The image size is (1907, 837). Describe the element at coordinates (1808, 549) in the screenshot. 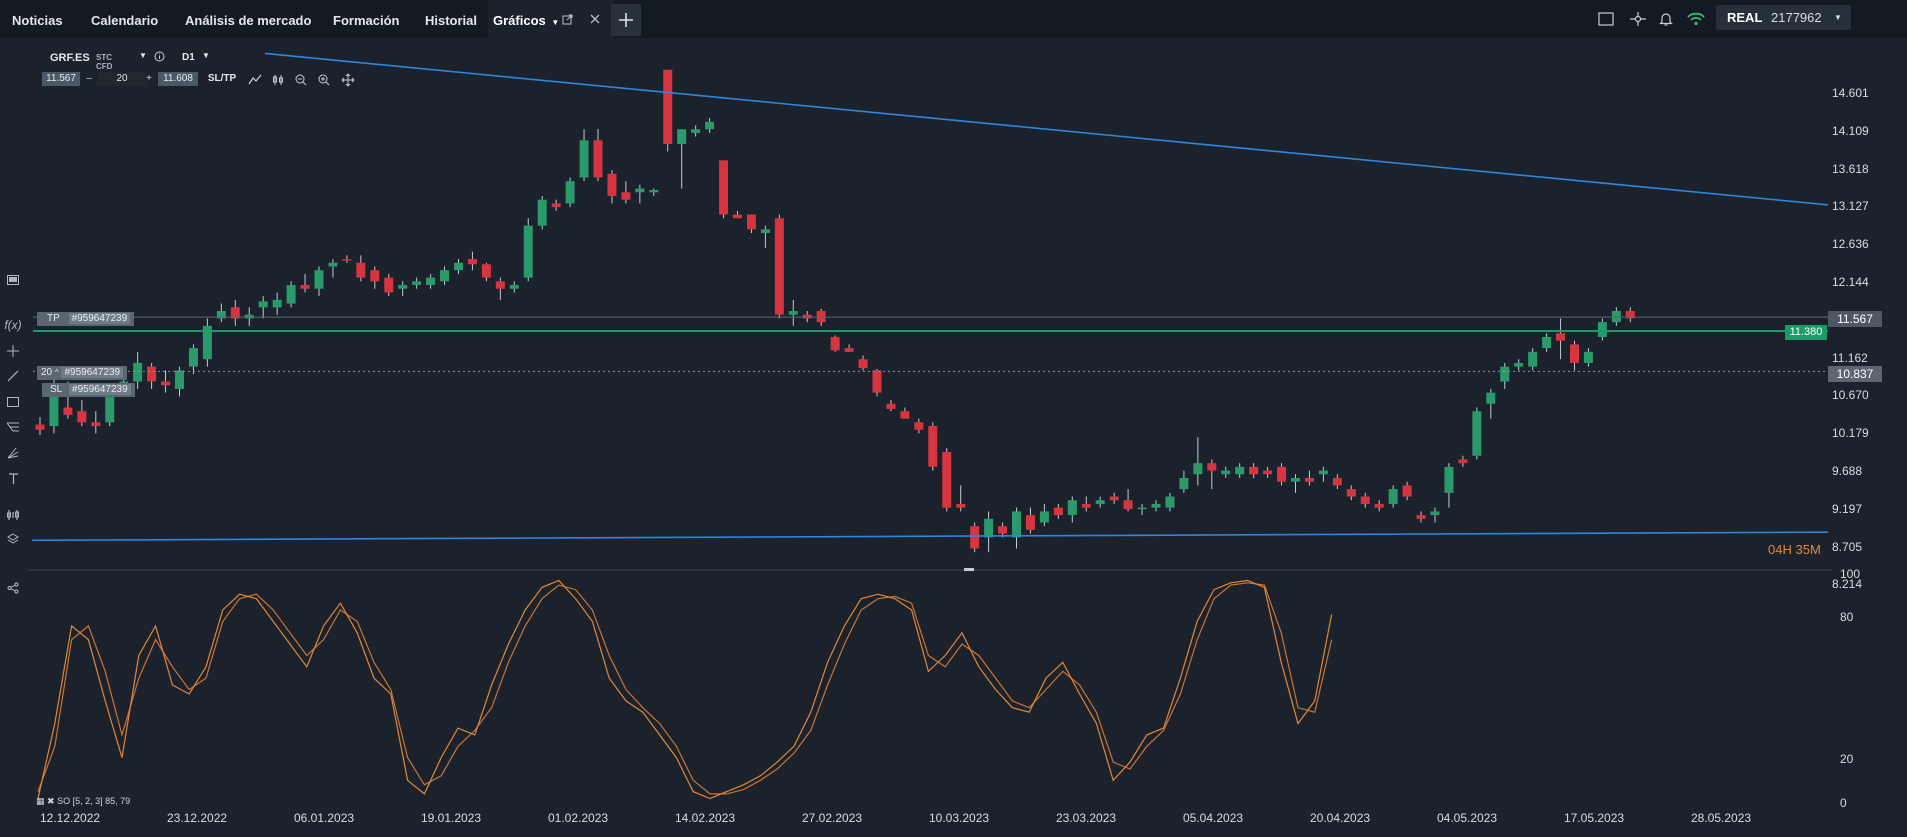

I see `timer-minutes: 35M` at that location.